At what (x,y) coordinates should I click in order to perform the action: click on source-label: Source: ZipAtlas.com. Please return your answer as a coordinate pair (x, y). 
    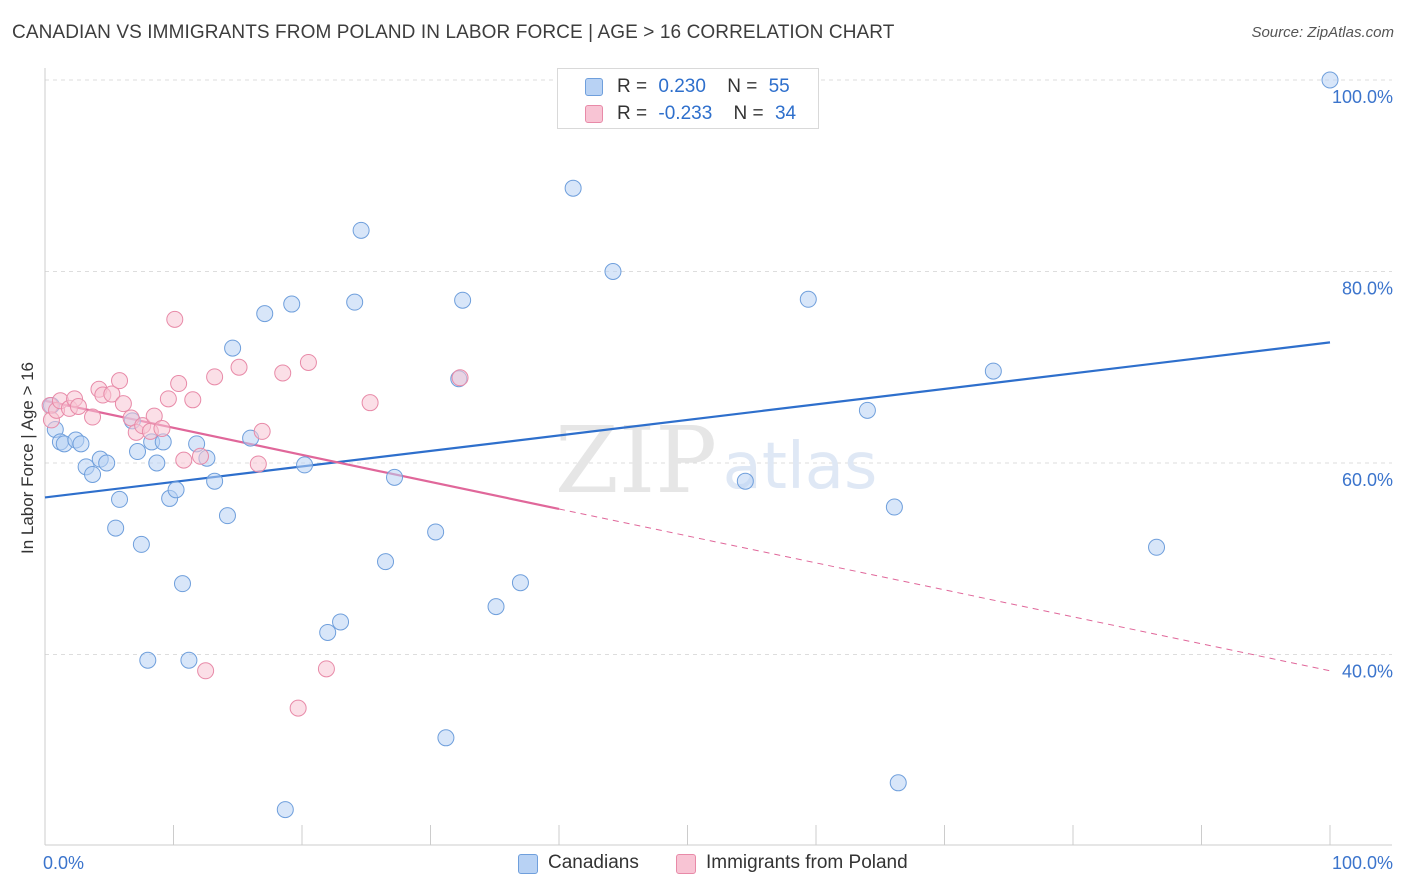
    Looking at the image, I should click on (1322, 32).